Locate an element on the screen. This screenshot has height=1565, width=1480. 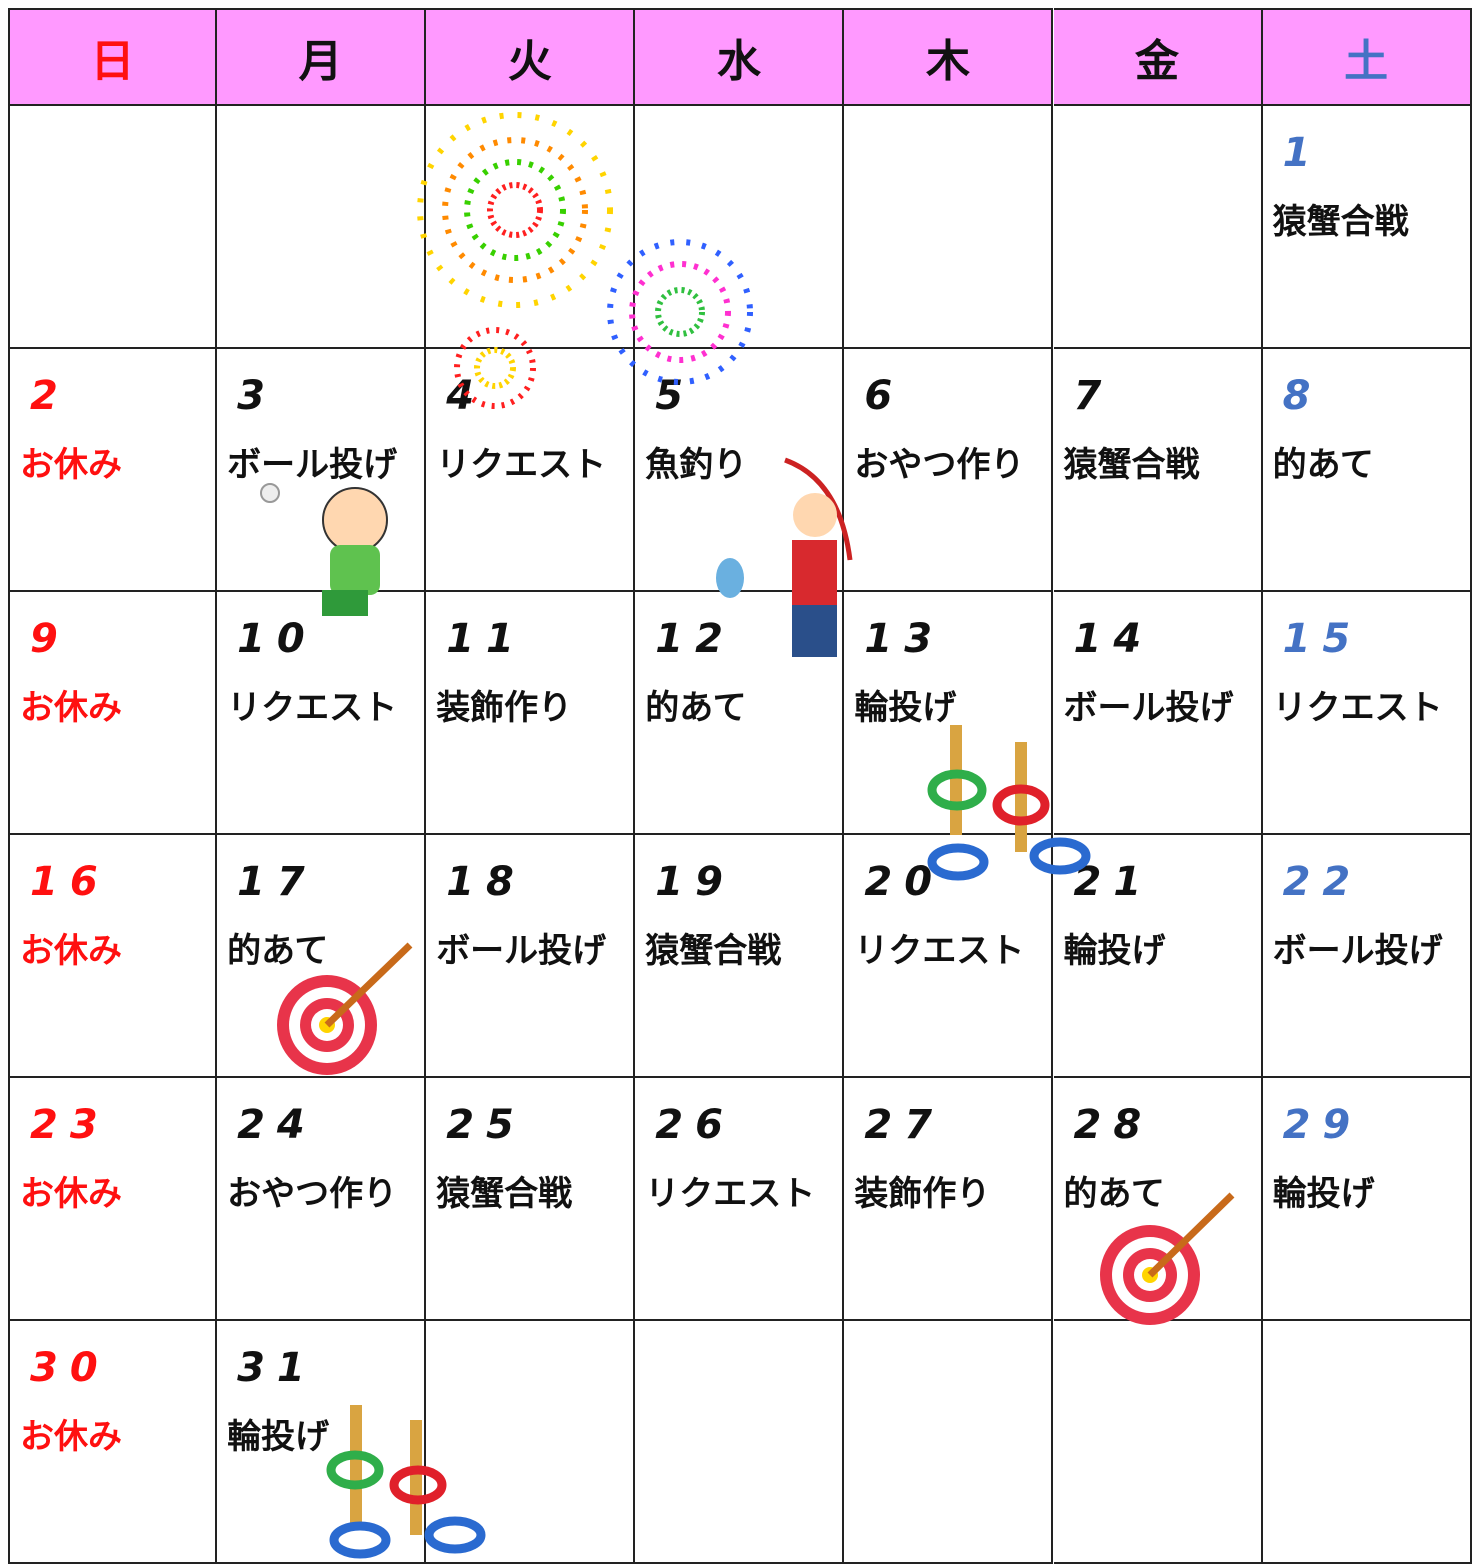
day-number: 25 is located at coordinates (486, 1125).